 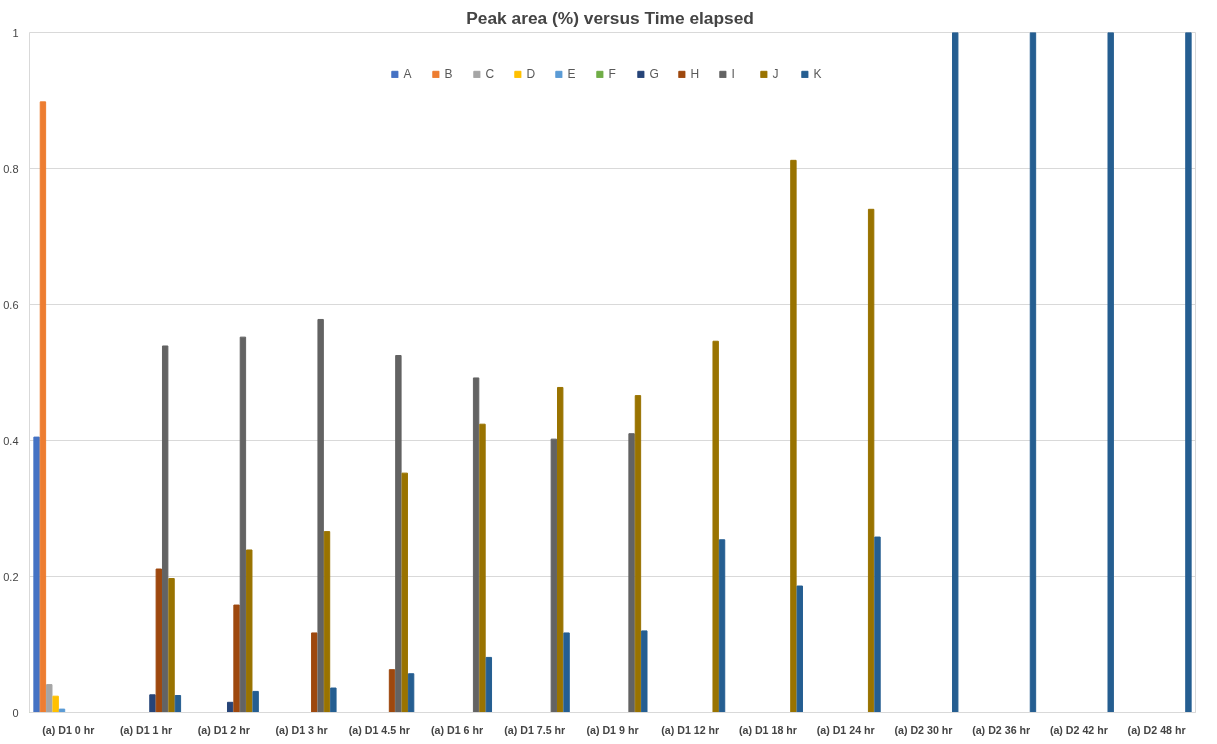 What do you see at coordinates (733, 74) in the screenshot?
I see `legend-label: I` at bounding box center [733, 74].